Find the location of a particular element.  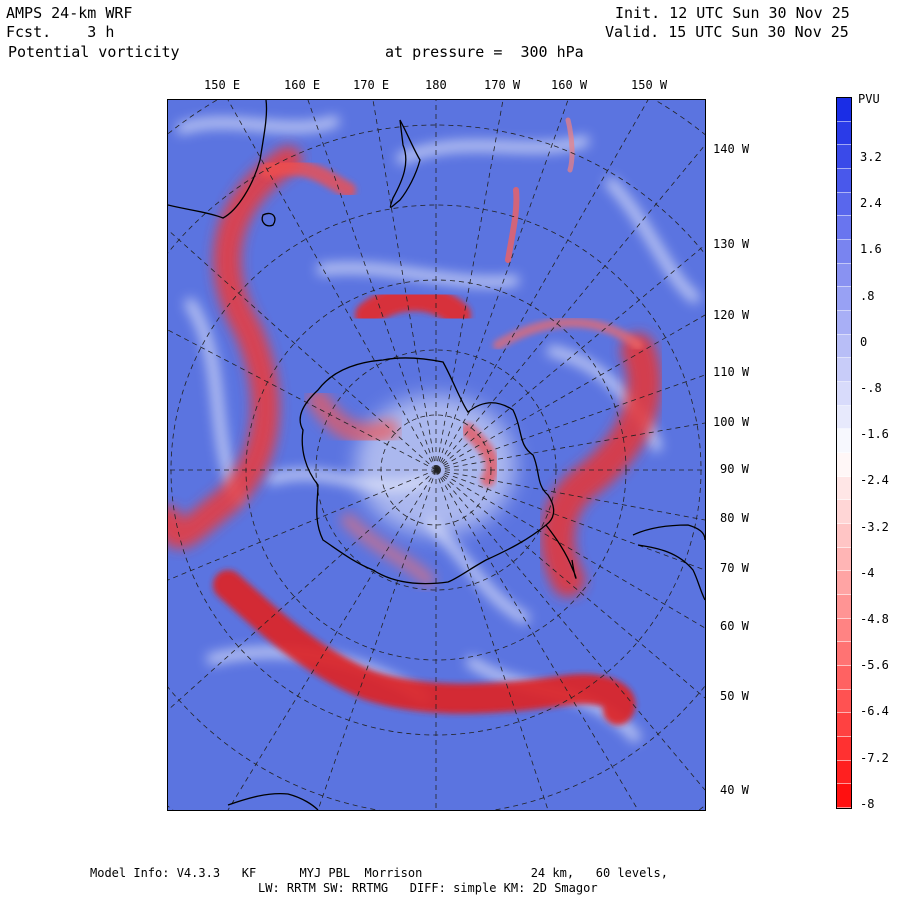

forecast-hour: Fcst. 3 h is located at coordinates (60, 32).